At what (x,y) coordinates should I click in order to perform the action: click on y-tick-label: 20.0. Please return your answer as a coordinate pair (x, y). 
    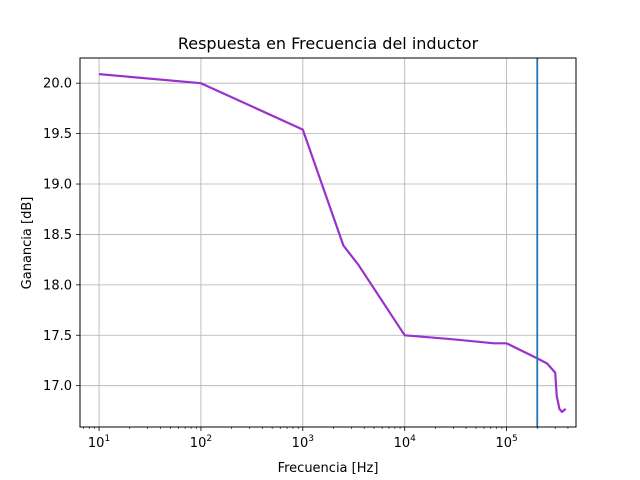
    Looking at the image, I should click on (57, 84).